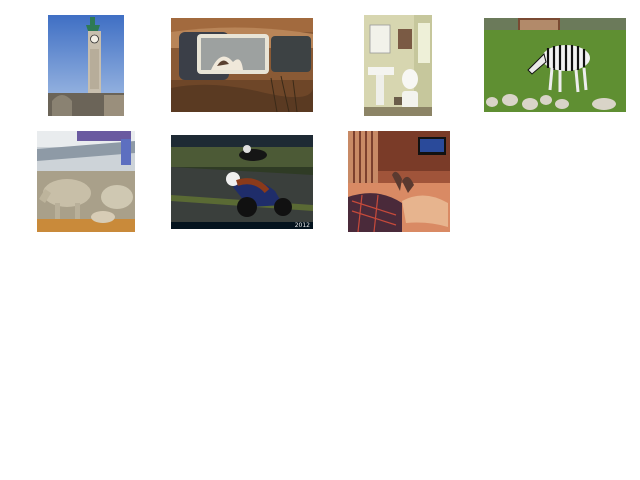 The width and height of the screenshot is (640, 480). I want to click on thumbnail-clock-tower, so click(86, 65).